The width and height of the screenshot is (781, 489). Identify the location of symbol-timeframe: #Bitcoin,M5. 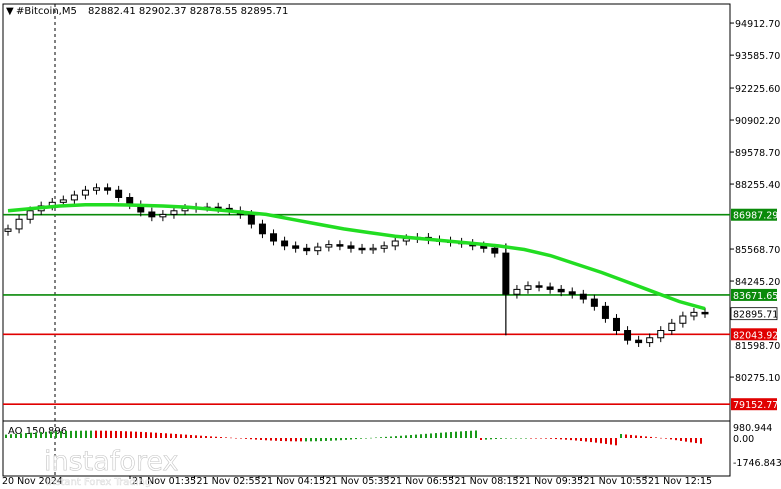
(46, 11).